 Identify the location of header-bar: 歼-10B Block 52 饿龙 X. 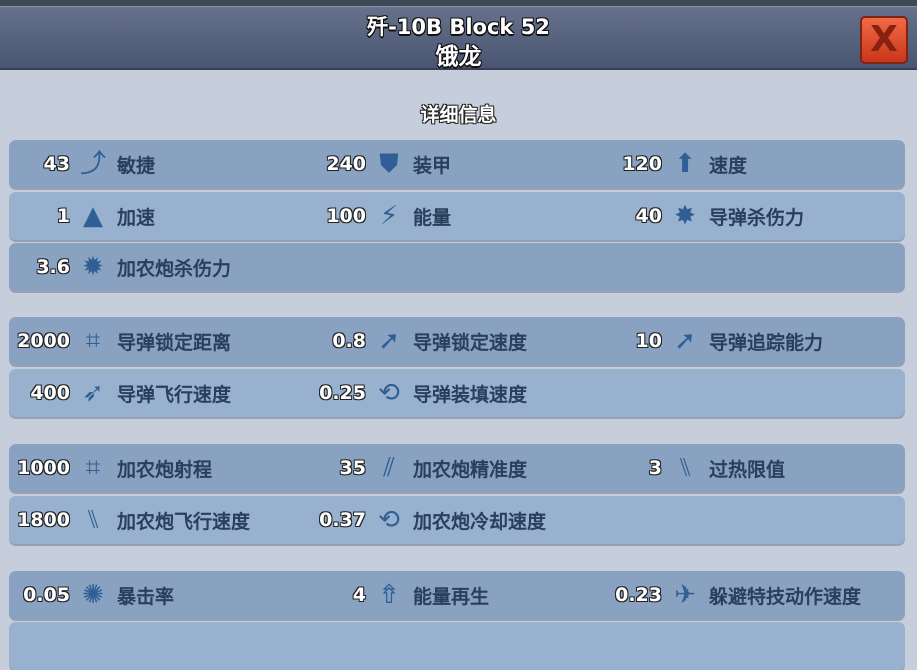
(458, 38).